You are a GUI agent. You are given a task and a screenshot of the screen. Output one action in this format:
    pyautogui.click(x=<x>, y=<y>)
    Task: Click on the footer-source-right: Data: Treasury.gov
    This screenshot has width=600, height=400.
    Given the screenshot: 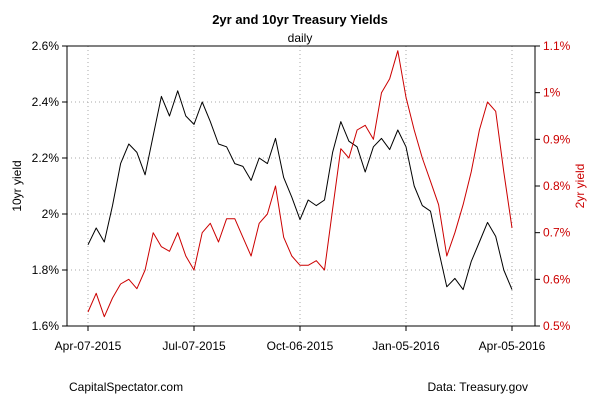 What is the action you would take?
    pyautogui.click(x=478, y=387)
    